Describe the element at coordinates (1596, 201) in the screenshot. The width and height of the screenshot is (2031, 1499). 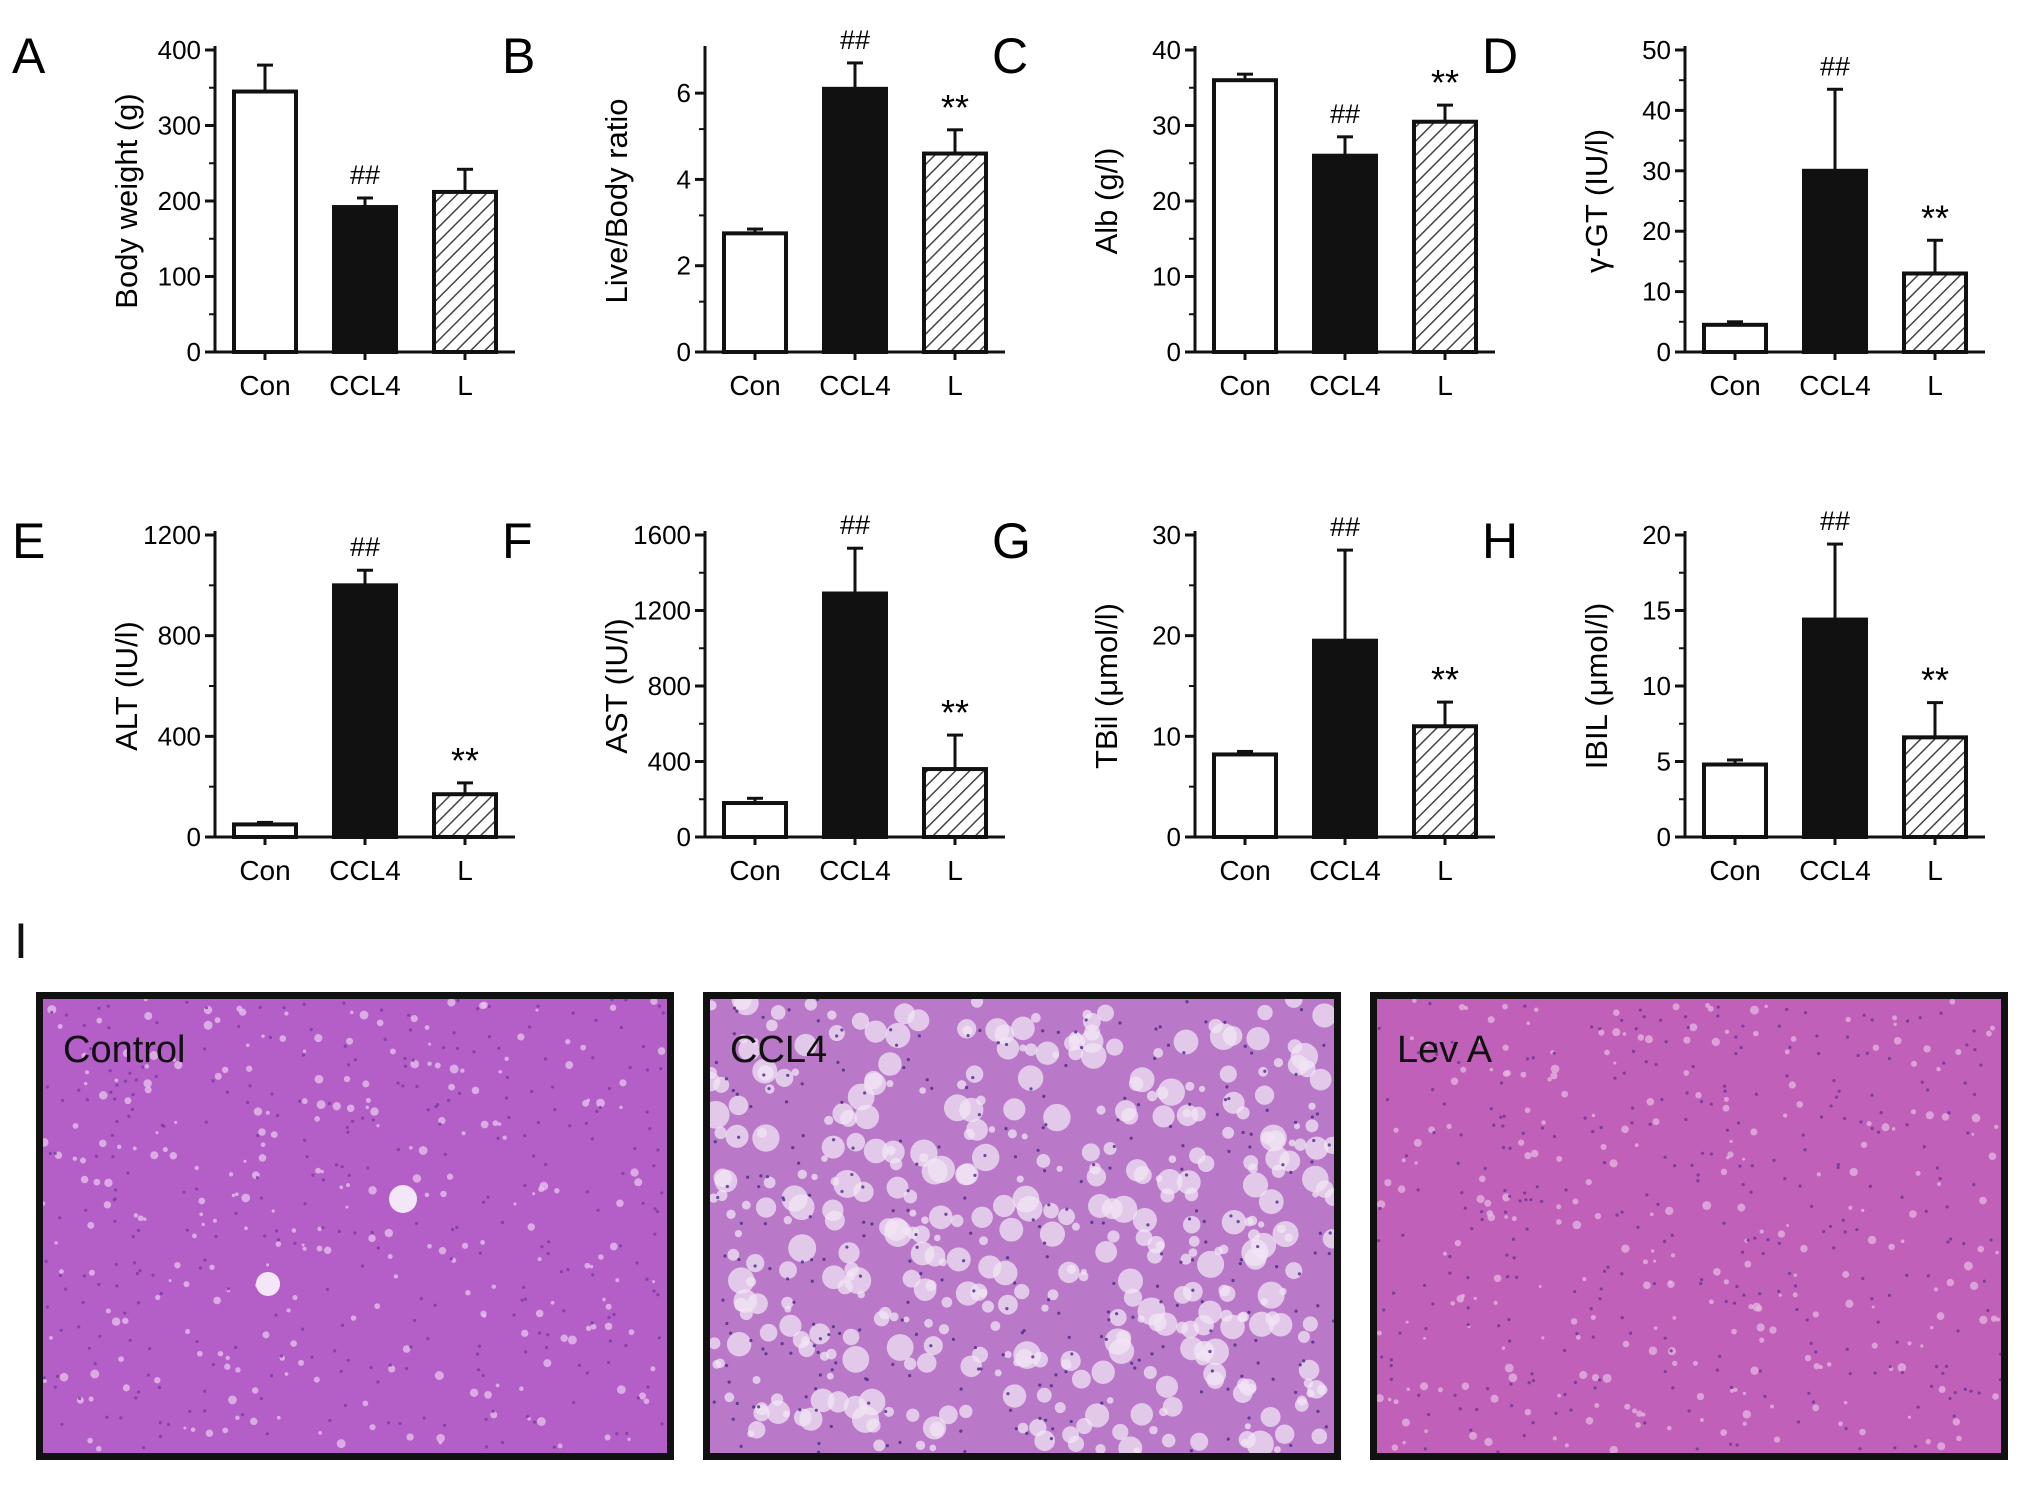
I see `y-axis-label-d: γ-GT (IU/l)` at that location.